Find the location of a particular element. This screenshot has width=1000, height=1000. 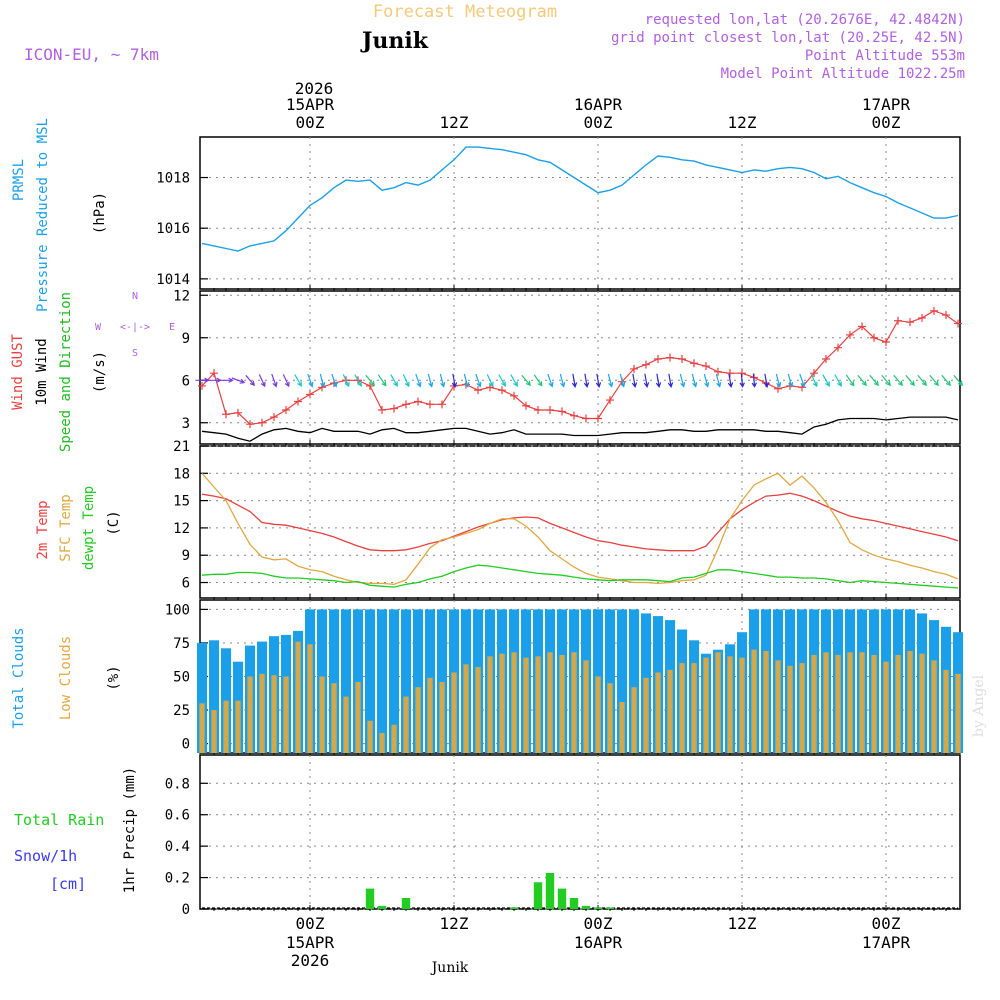

precip-grid is located at coordinates (580, 833).